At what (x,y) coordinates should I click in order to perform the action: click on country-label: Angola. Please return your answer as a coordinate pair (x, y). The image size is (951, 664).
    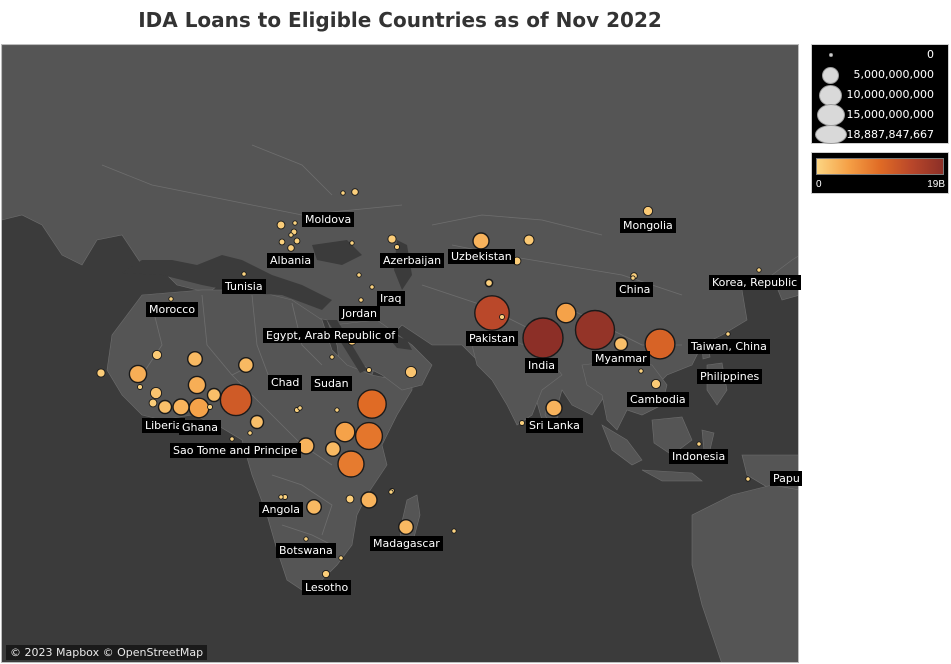
    Looking at the image, I should click on (281, 509).